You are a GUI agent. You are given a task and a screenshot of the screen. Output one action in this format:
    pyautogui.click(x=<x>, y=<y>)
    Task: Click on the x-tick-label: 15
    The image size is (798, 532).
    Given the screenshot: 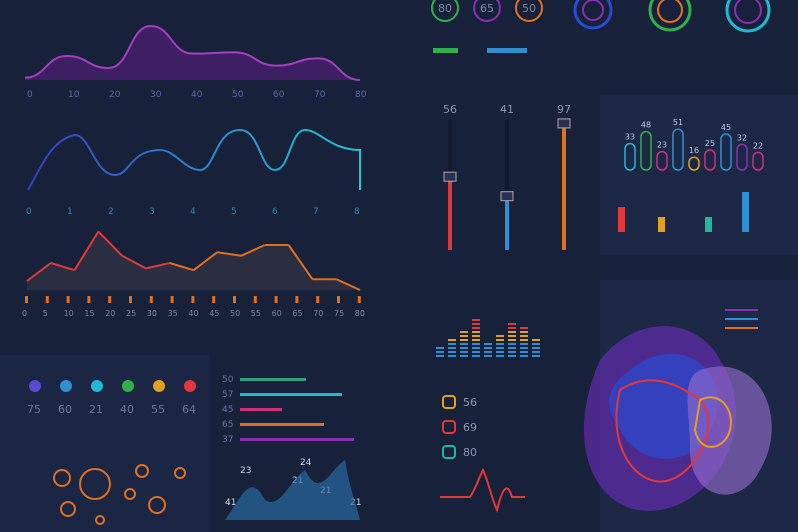 What is the action you would take?
    pyautogui.click(x=89, y=313)
    